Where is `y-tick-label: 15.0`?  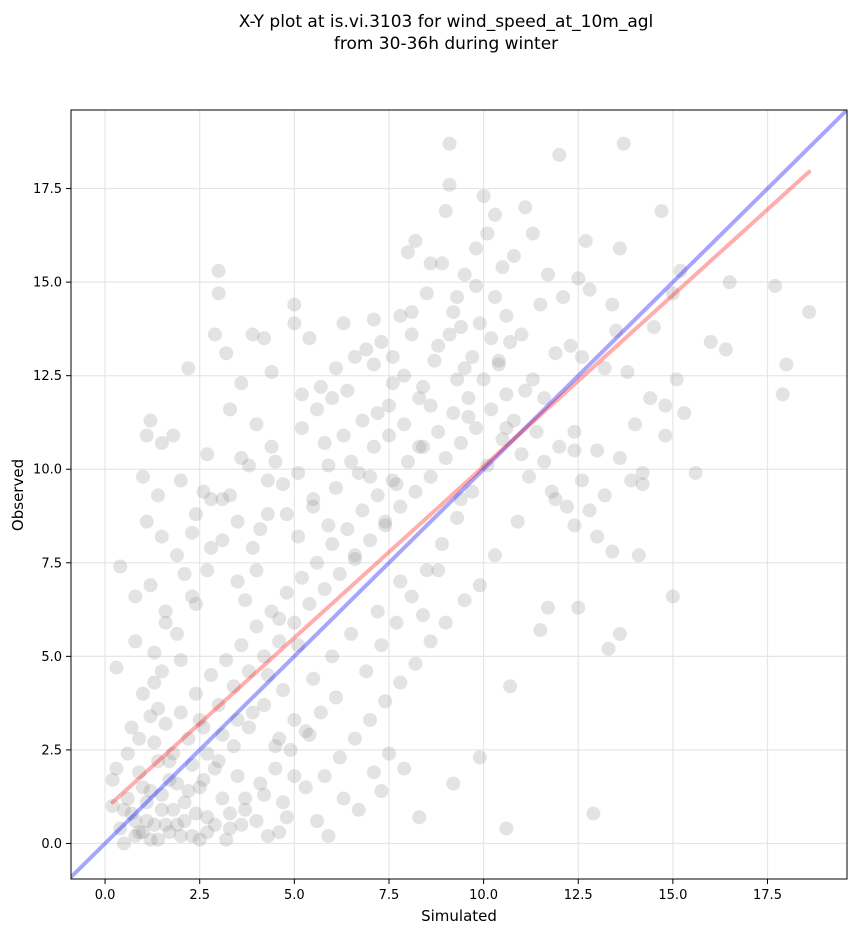 y-tick-label: 15.0 is located at coordinates (47, 283).